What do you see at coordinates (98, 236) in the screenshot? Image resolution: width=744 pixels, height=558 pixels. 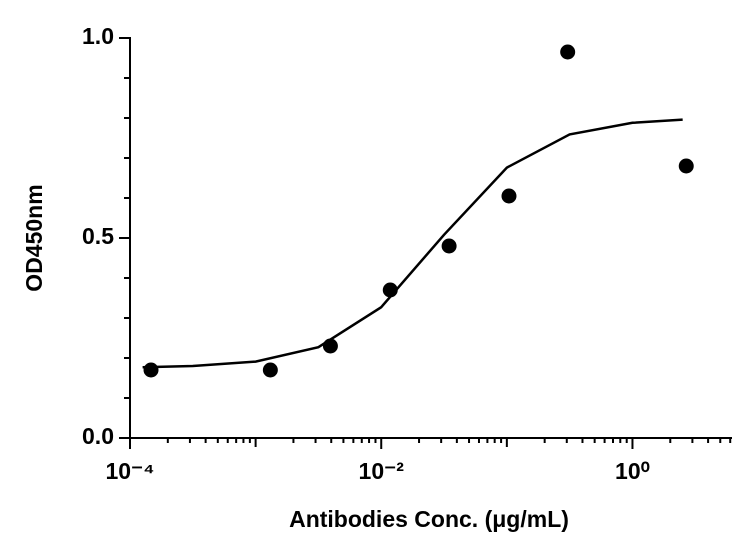 I see `y-tick-label: 0.5` at bounding box center [98, 236].